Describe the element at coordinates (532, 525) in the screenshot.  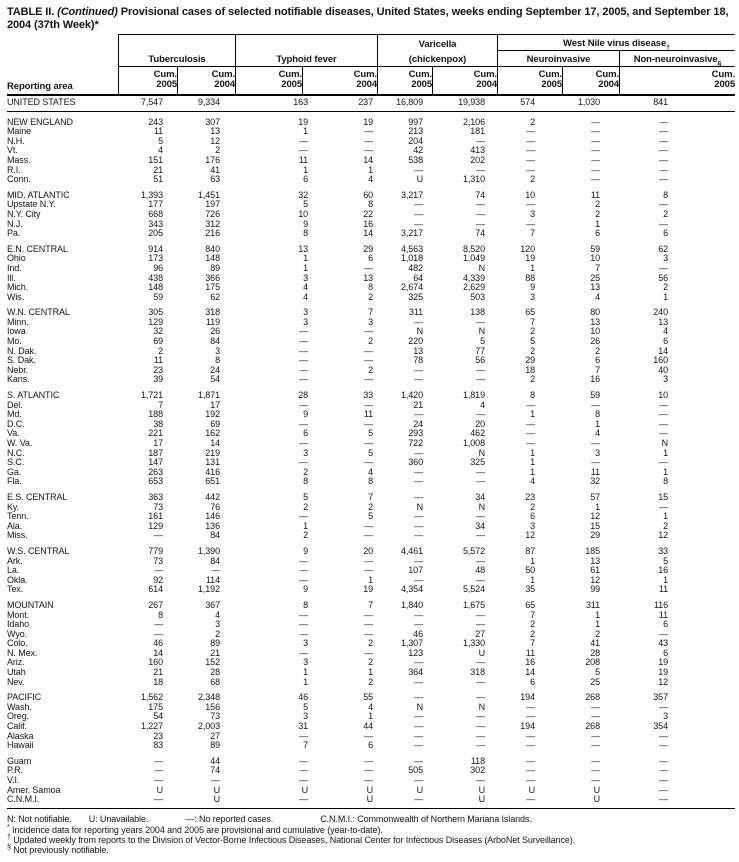
I see `value-cell-wnv_neuro_2005: 3` at that location.